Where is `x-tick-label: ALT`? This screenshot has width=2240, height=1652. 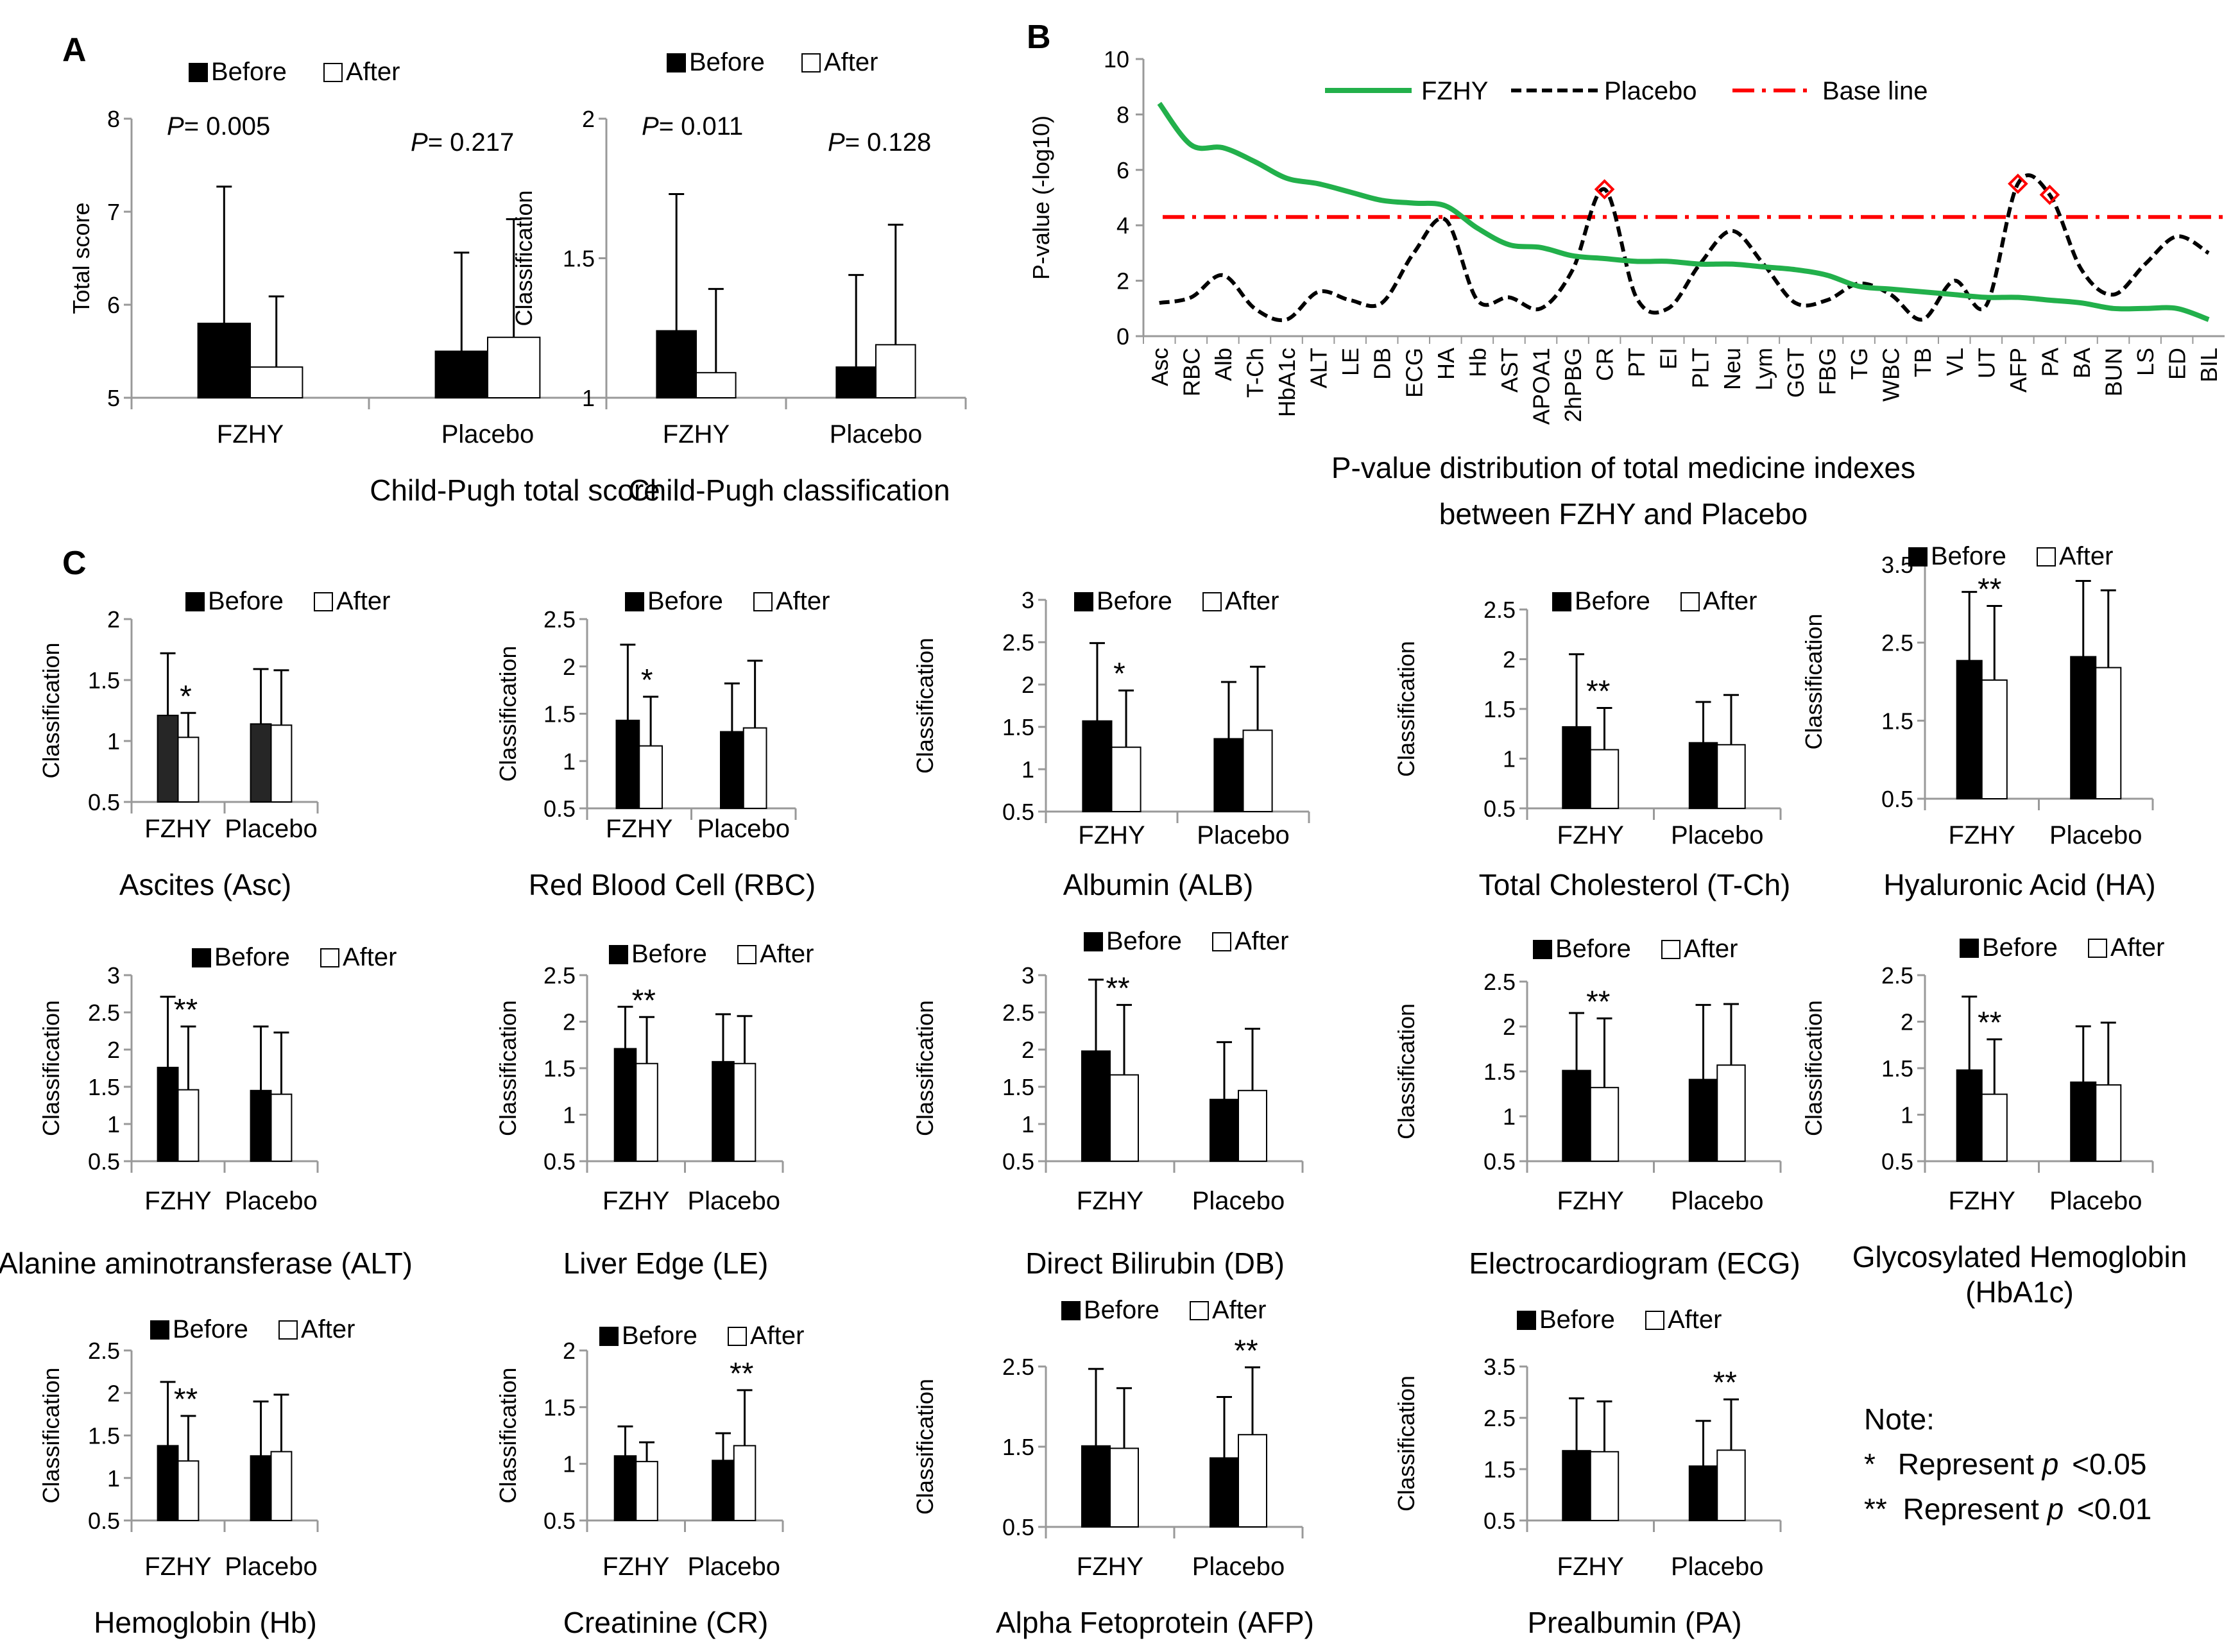 x-tick-label: ALT is located at coordinates (1319, 368).